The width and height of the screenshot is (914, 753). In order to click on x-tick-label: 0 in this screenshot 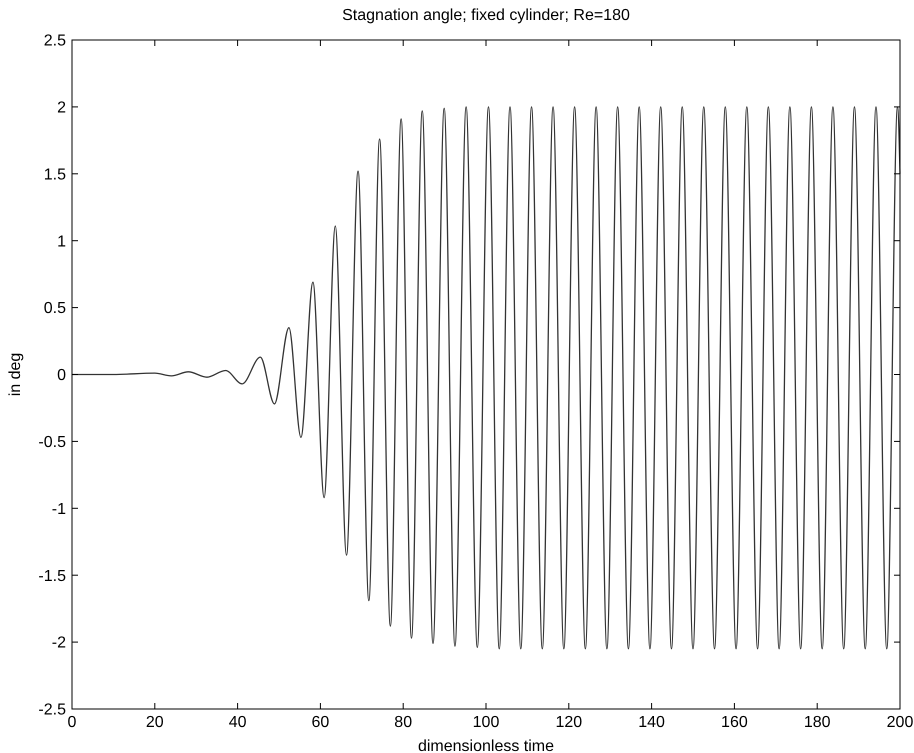, I will do `click(72, 722)`.